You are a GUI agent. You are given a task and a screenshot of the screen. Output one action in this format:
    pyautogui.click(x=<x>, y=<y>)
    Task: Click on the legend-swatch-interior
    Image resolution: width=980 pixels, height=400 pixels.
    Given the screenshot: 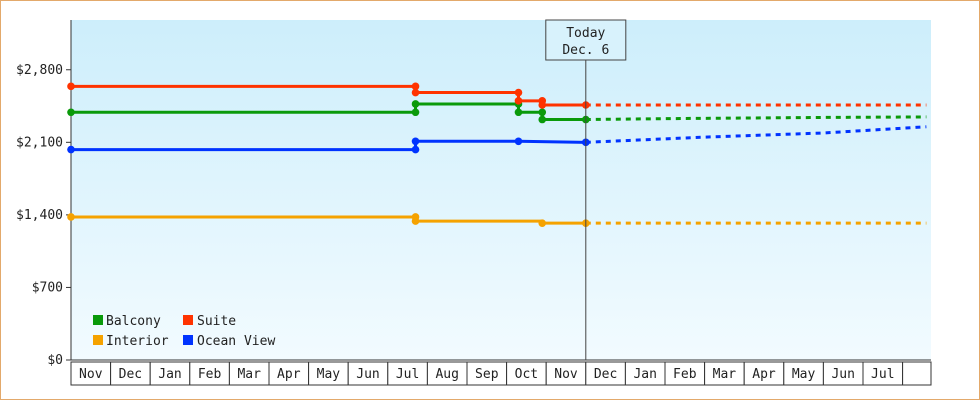 What is the action you would take?
    pyautogui.click(x=98, y=340)
    